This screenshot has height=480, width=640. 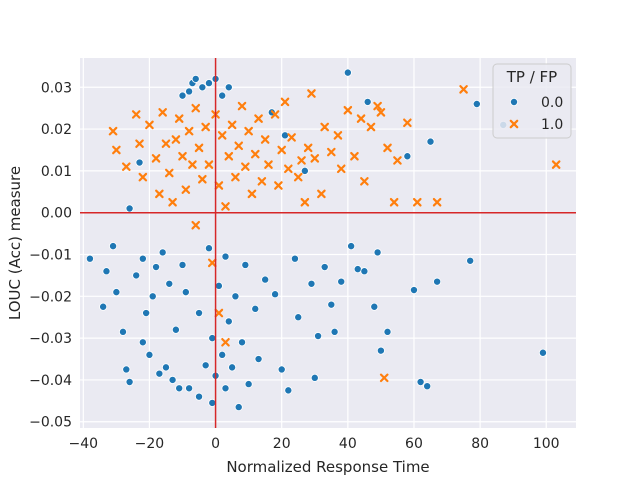 What do you see at coordinates (56, 88) in the screenshot?
I see `y-tick-label: 0.03` at bounding box center [56, 88].